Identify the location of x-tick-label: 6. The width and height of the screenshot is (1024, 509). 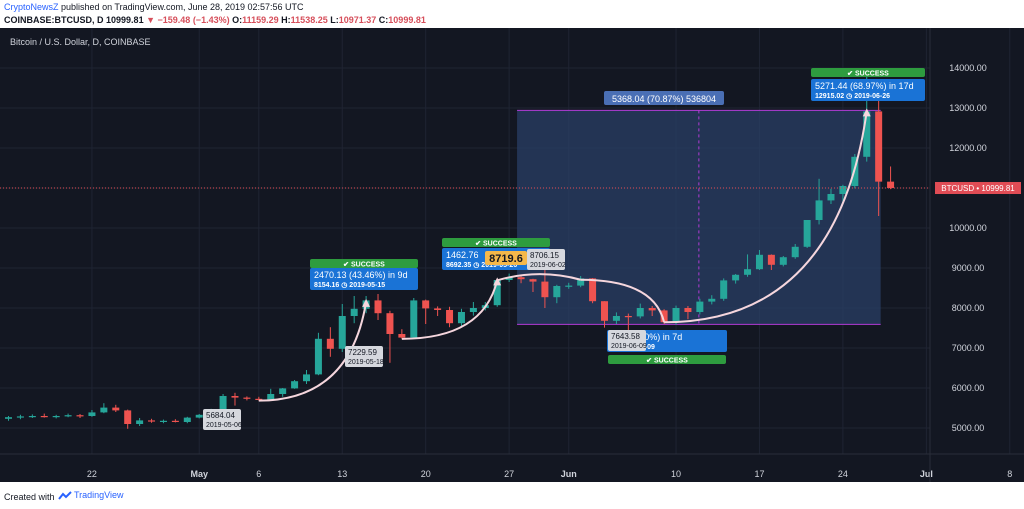
(258, 474).